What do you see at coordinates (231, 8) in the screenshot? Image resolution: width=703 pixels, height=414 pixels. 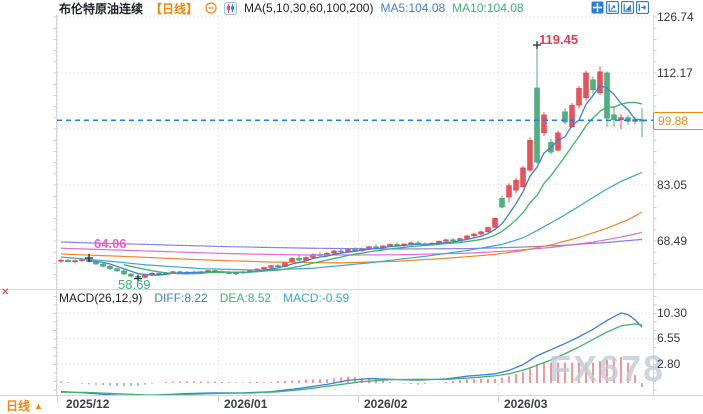 I see `kline-indicator-icon` at bounding box center [231, 8].